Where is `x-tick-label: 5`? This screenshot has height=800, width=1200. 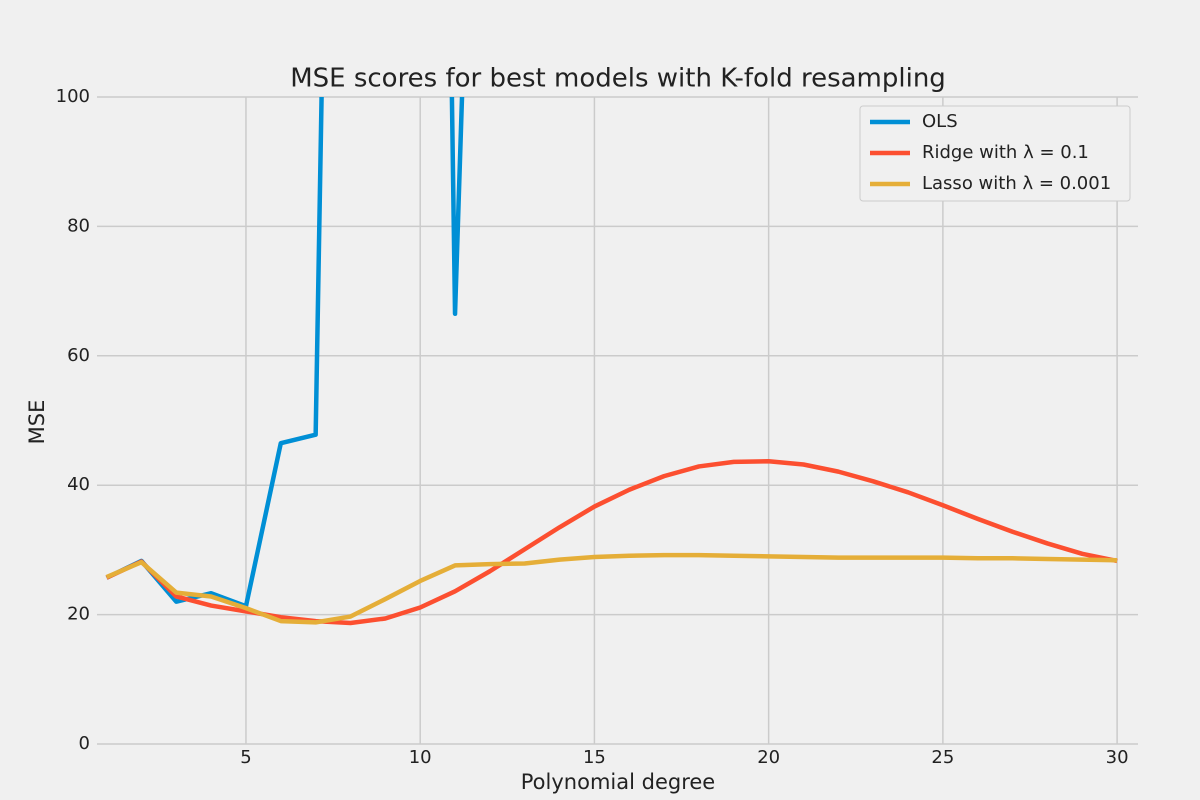 x-tick-label: 5 is located at coordinates (245, 757).